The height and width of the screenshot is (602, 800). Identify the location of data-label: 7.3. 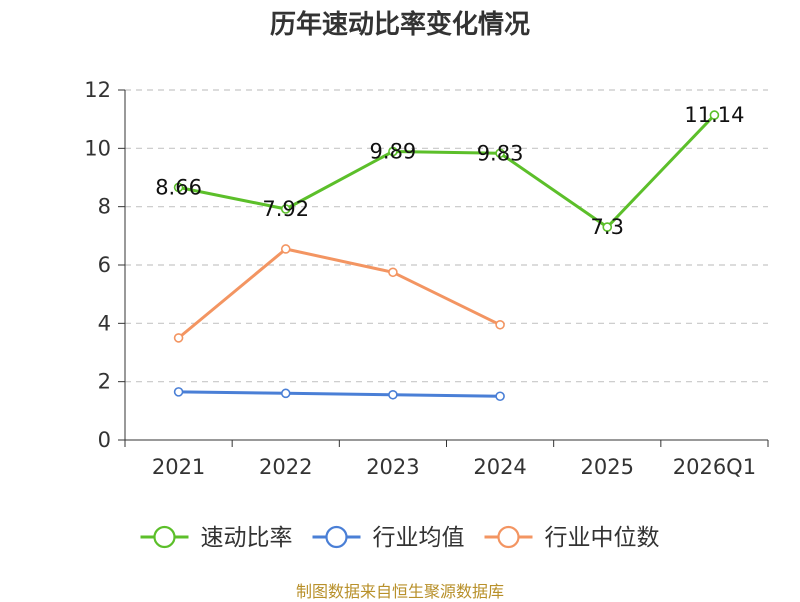
(607, 227).